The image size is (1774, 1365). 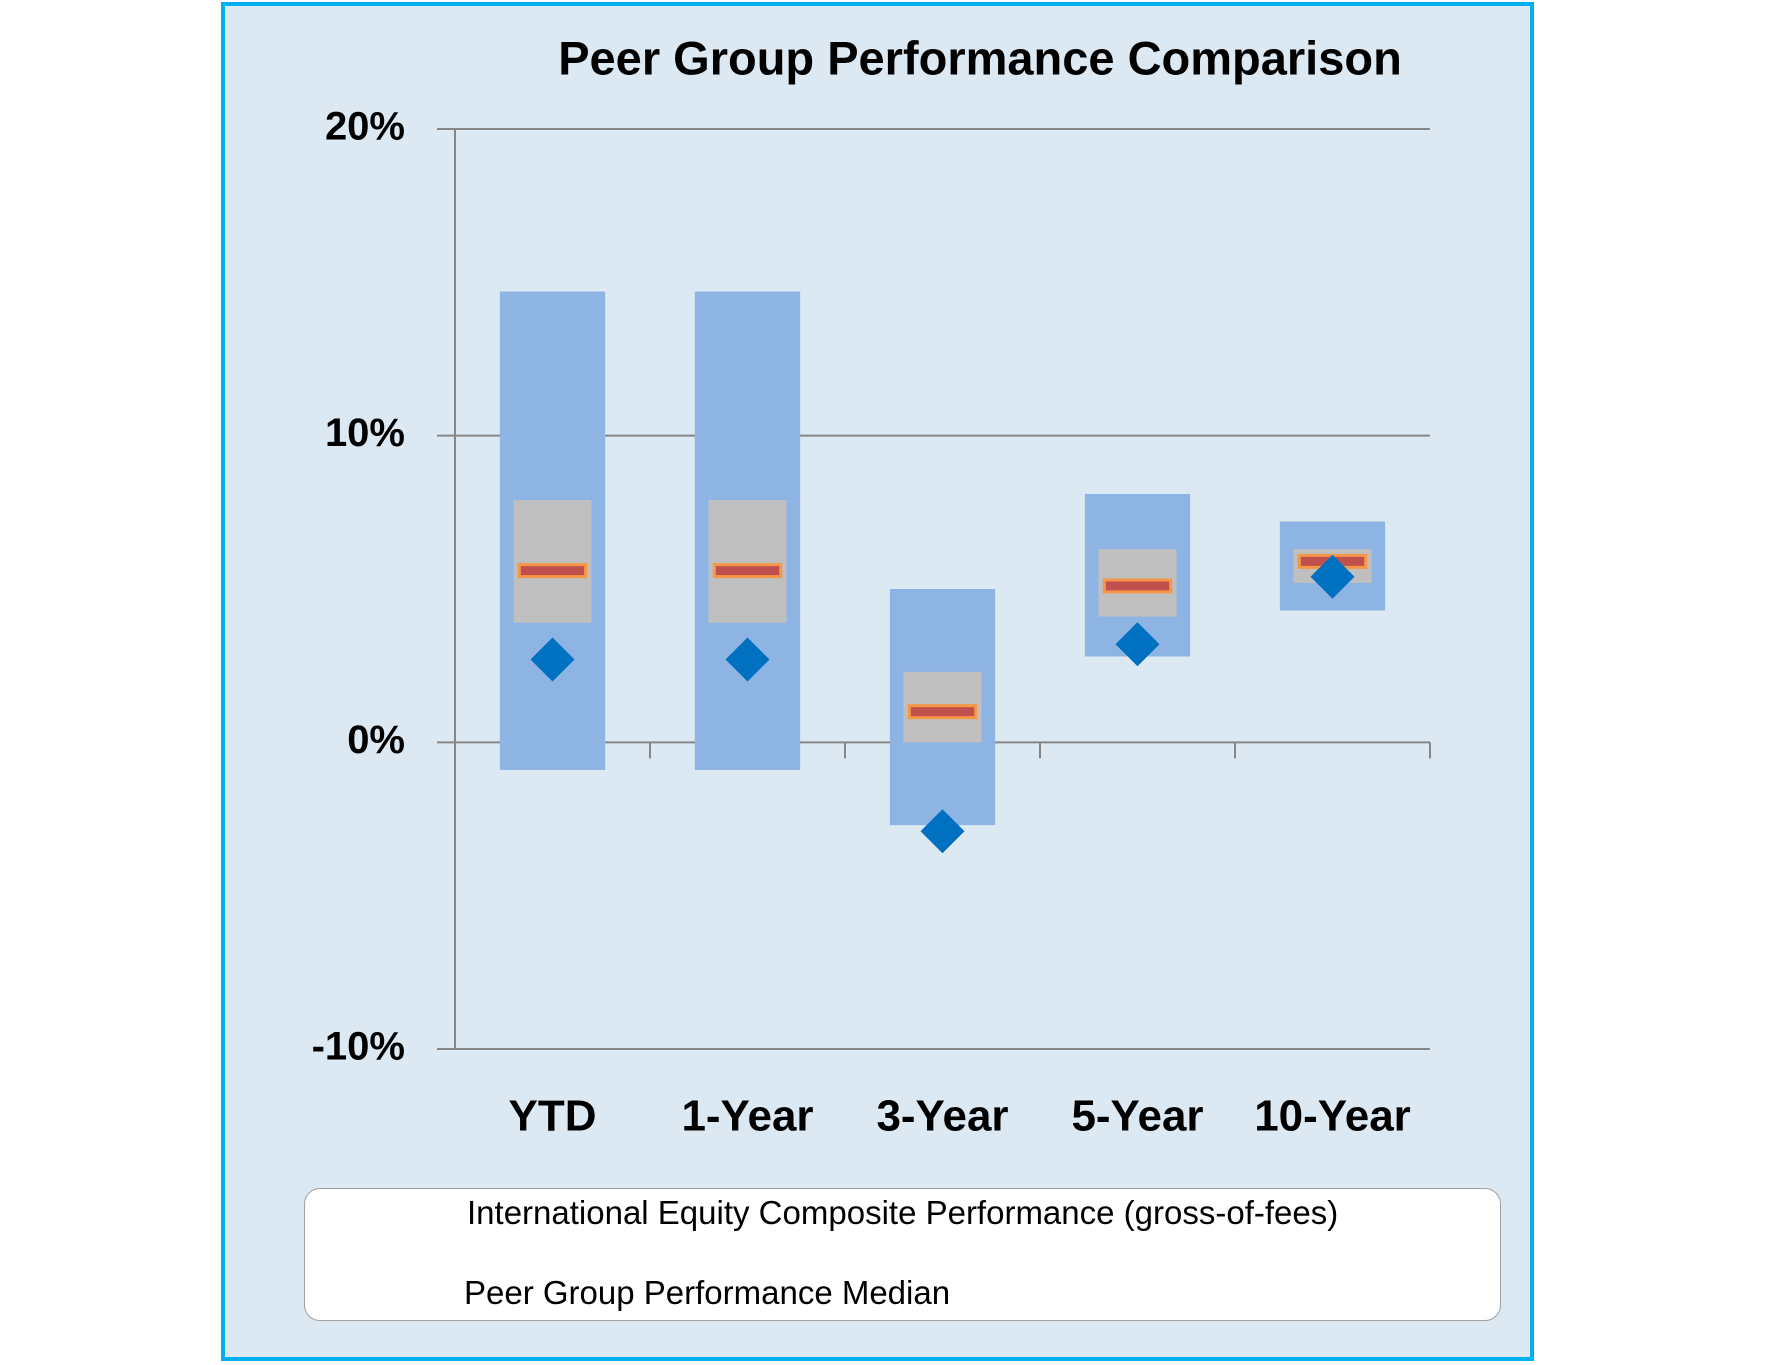 What do you see at coordinates (942, 1116) in the screenshot?
I see `x-tick-label: 3-Year` at bounding box center [942, 1116].